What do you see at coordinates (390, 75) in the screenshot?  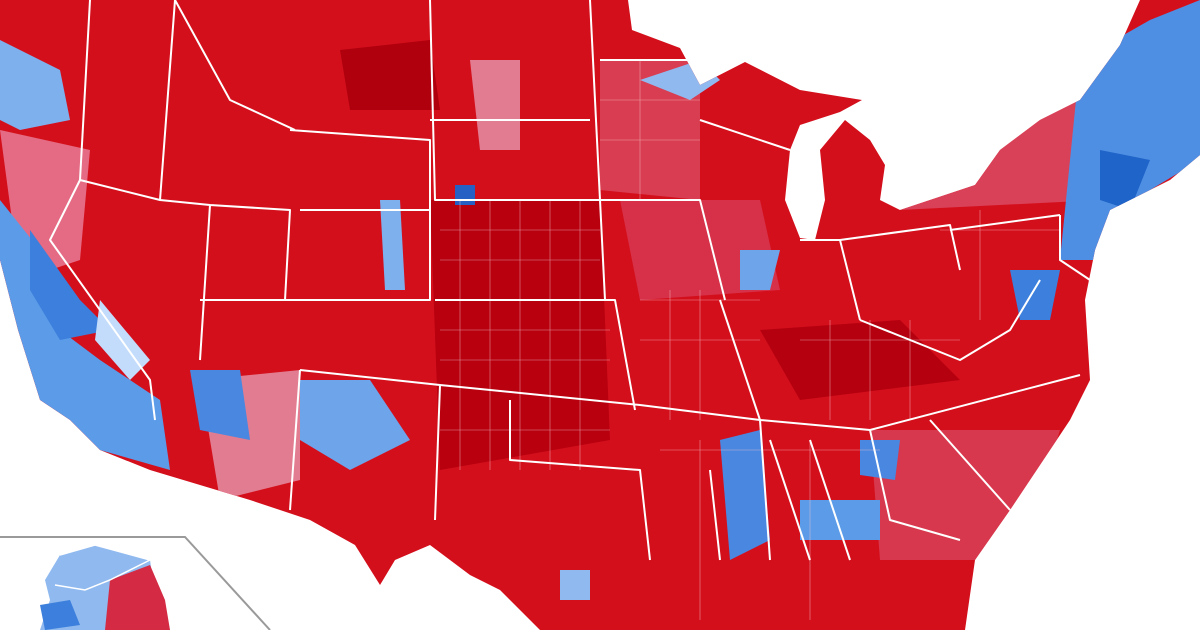 I see `dark-red` at bounding box center [390, 75].